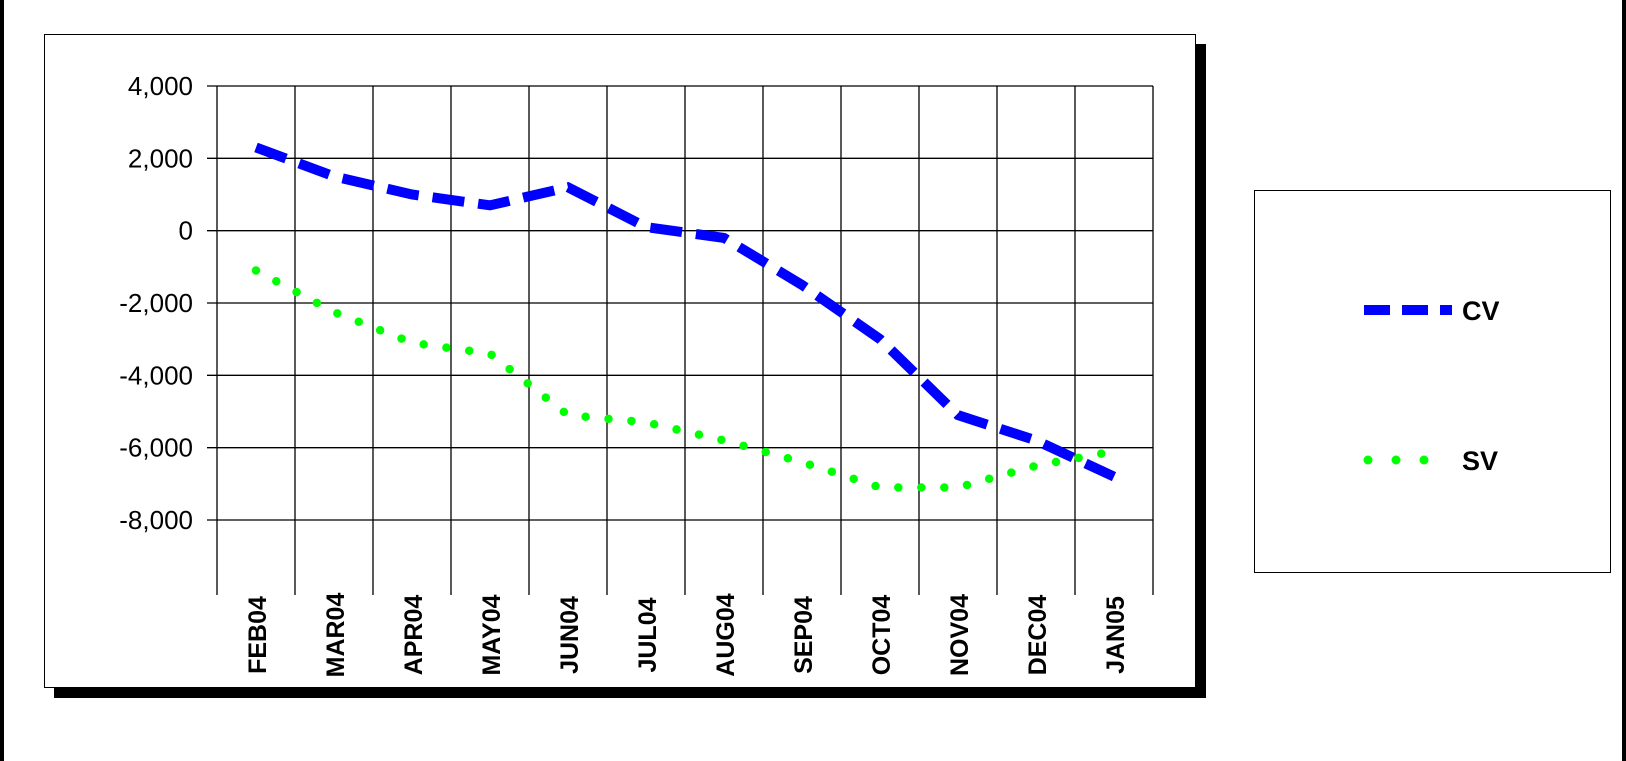  What do you see at coordinates (570, 635) in the screenshot?
I see `x-tick-label: JUN04` at bounding box center [570, 635].